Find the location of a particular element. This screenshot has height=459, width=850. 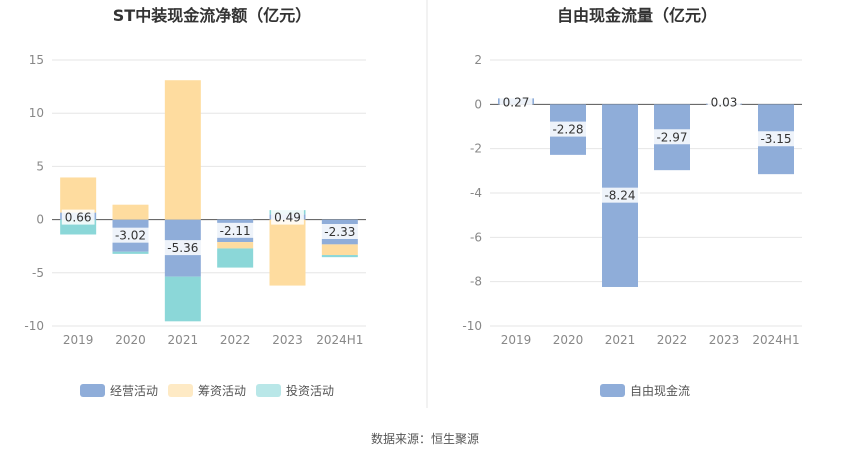

data-label: -2.33 is located at coordinates (339, 232).